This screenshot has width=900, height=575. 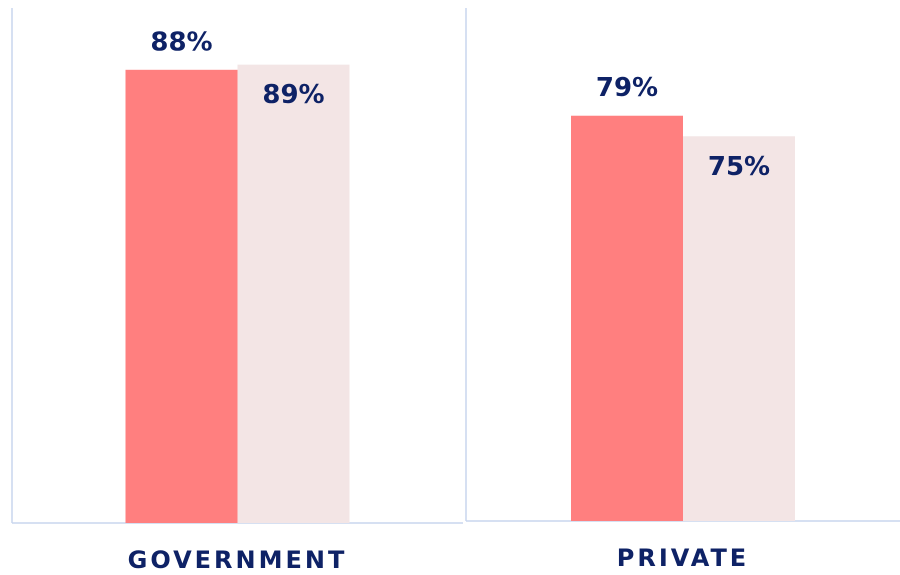 What do you see at coordinates (238, 560) in the screenshot?
I see `x-tick-label: GOVERNMENT` at bounding box center [238, 560].